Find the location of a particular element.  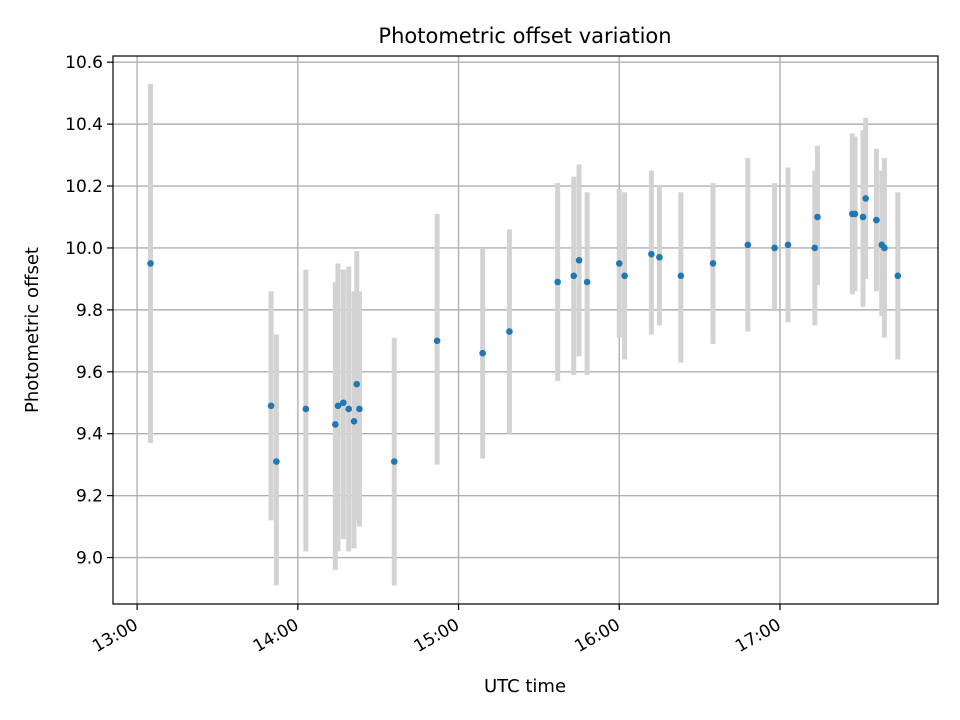

y-tick-label: 10.0 is located at coordinates (84, 249).